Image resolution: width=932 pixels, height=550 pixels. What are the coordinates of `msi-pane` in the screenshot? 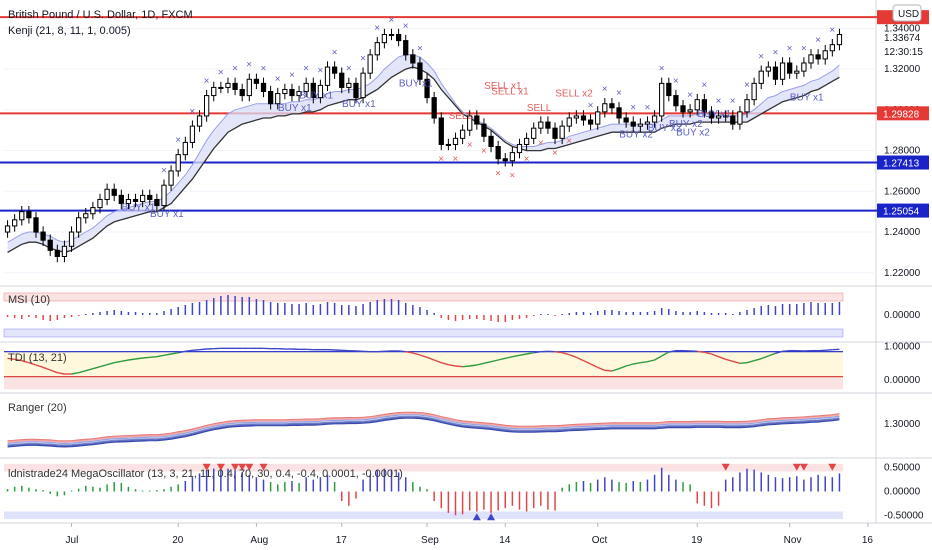 It's located at (423, 315).